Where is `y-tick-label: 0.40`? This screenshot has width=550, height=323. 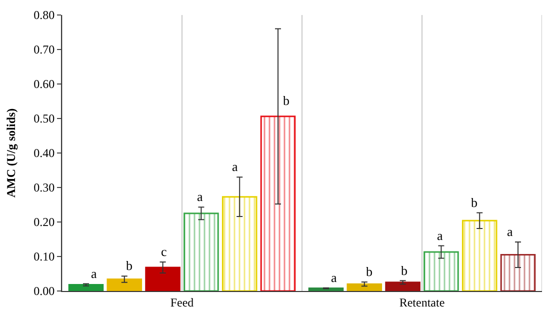
y-tick-label: 0.40 is located at coordinates (44, 153).